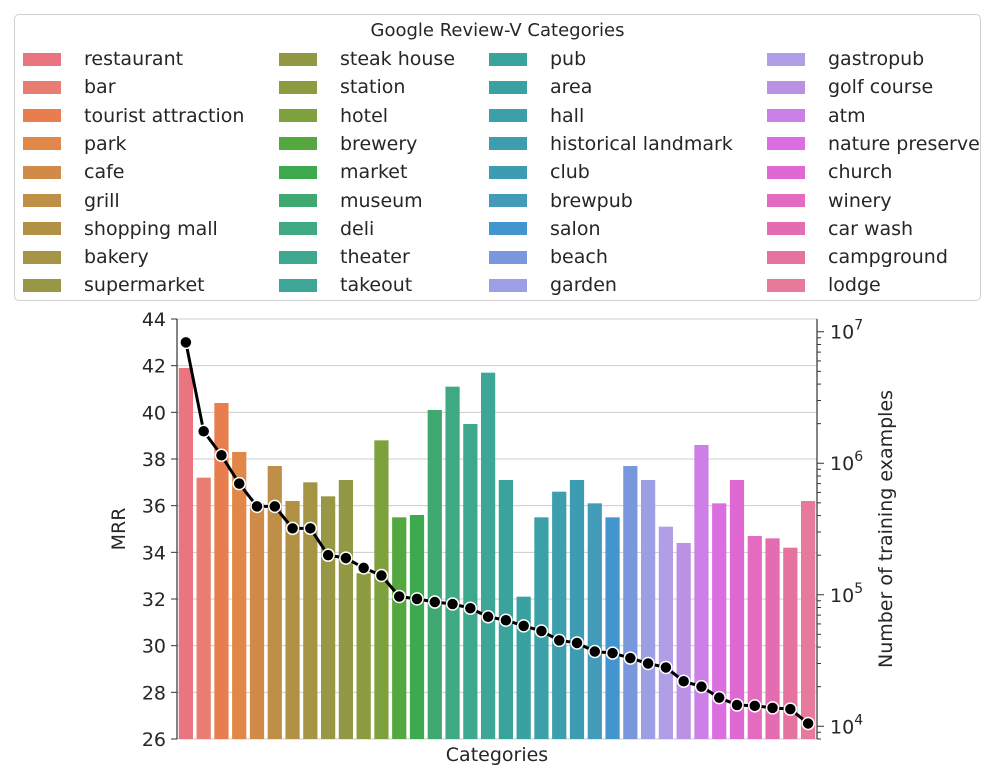 Image resolution: width=996 pixels, height=779 pixels. What do you see at coordinates (772, 638) in the screenshot?
I see `bar-car-wash` at bounding box center [772, 638].